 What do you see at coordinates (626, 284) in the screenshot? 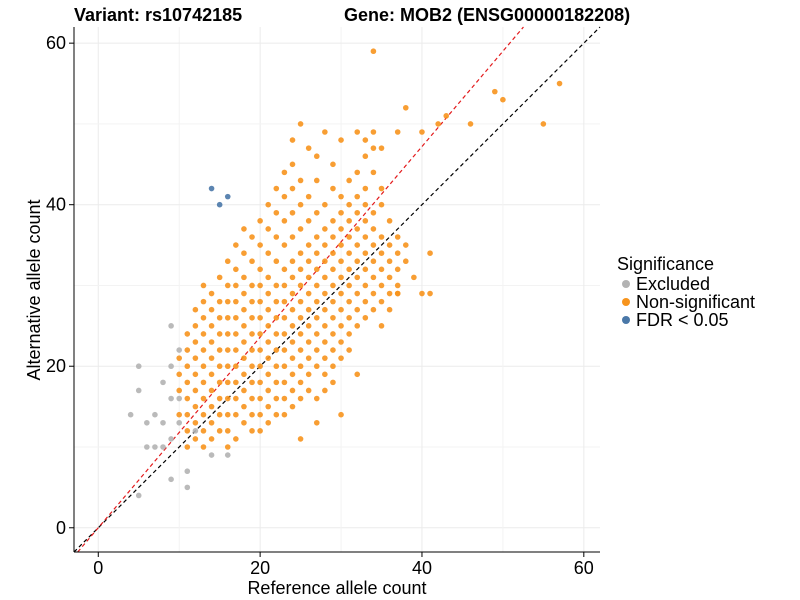
I see `legend-key-excluded` at bounding box center [626, 284].